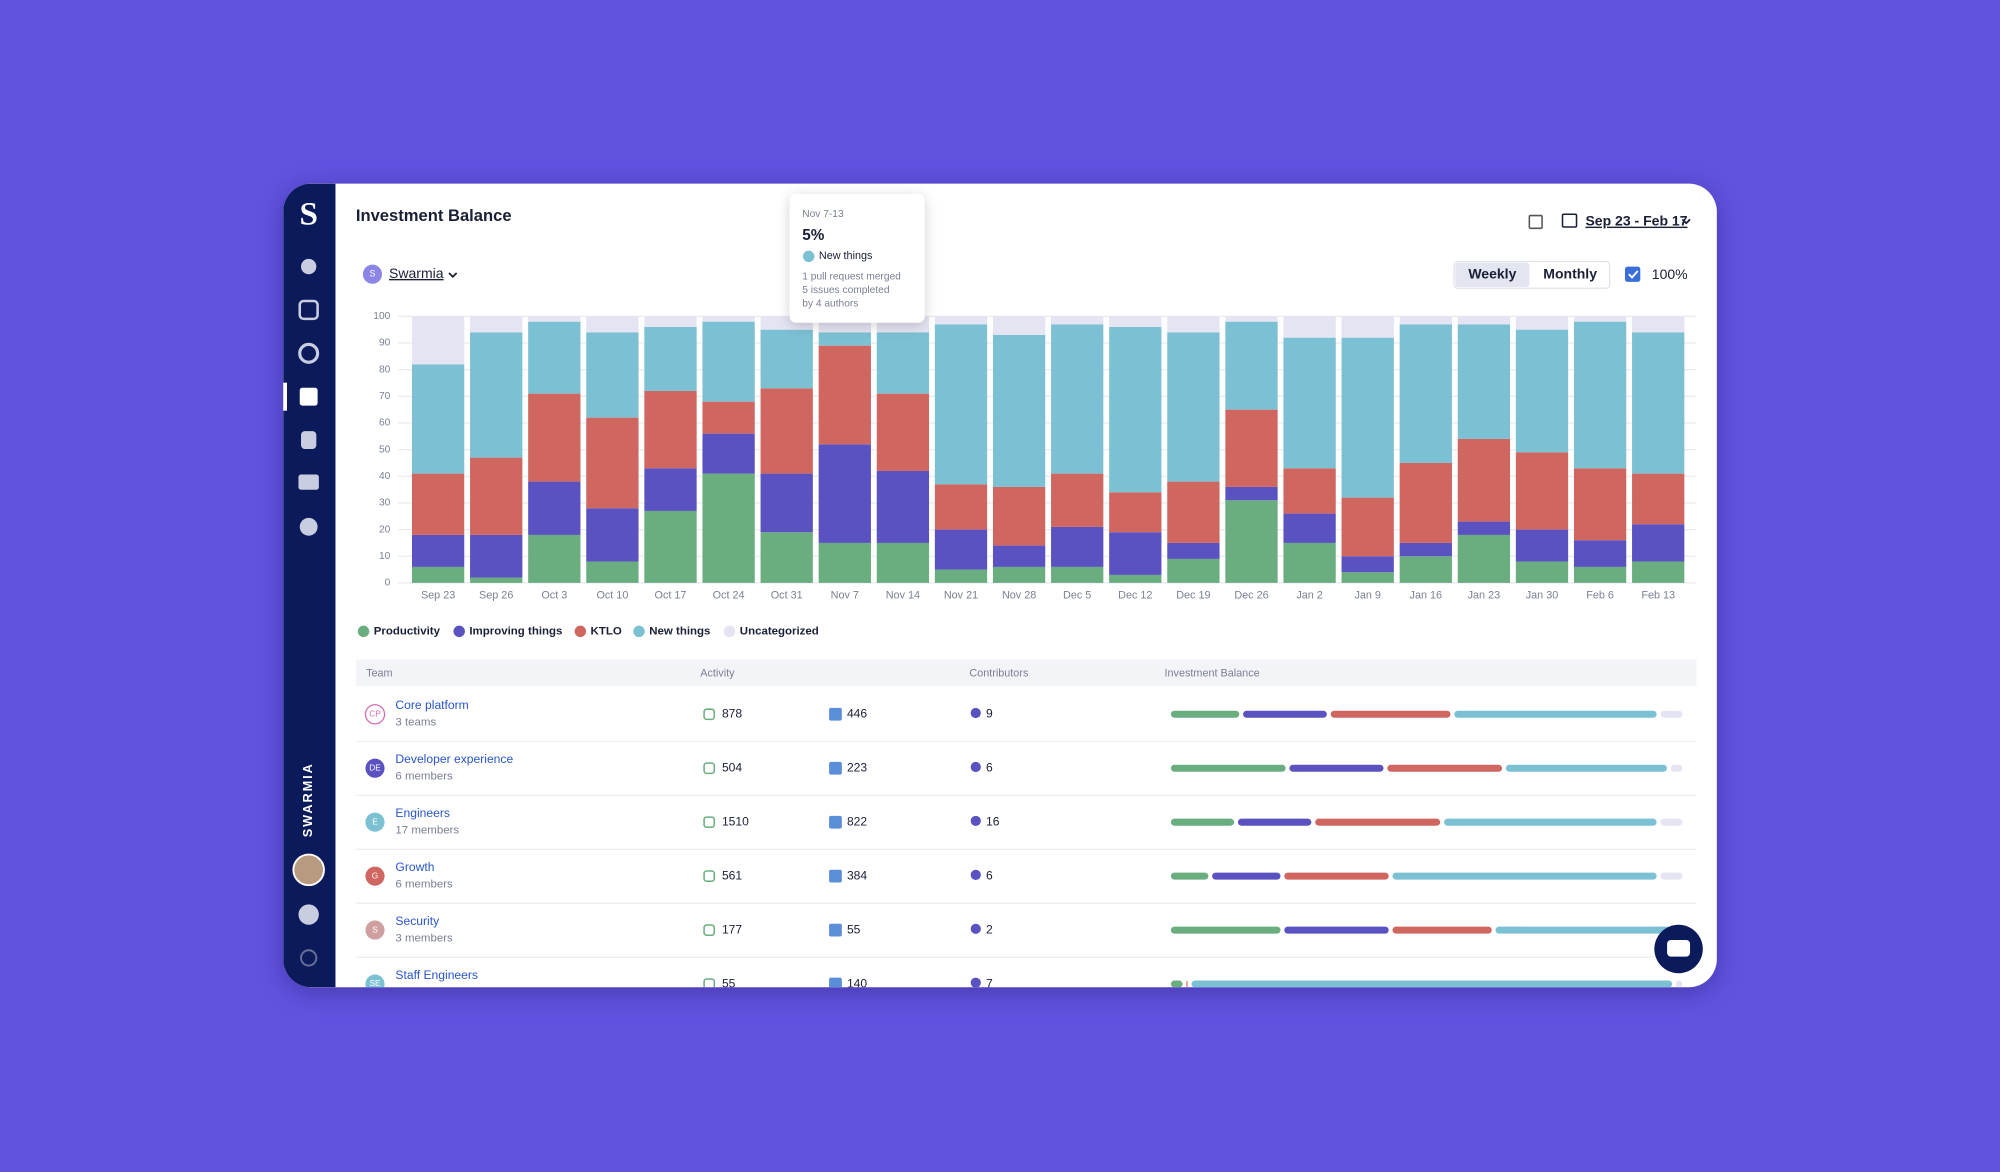 The width and height of the screenshot is (2000, 1172). Describe the element at coordinates (372, 274) in the screenshot. I see `org-avatar` at that location.